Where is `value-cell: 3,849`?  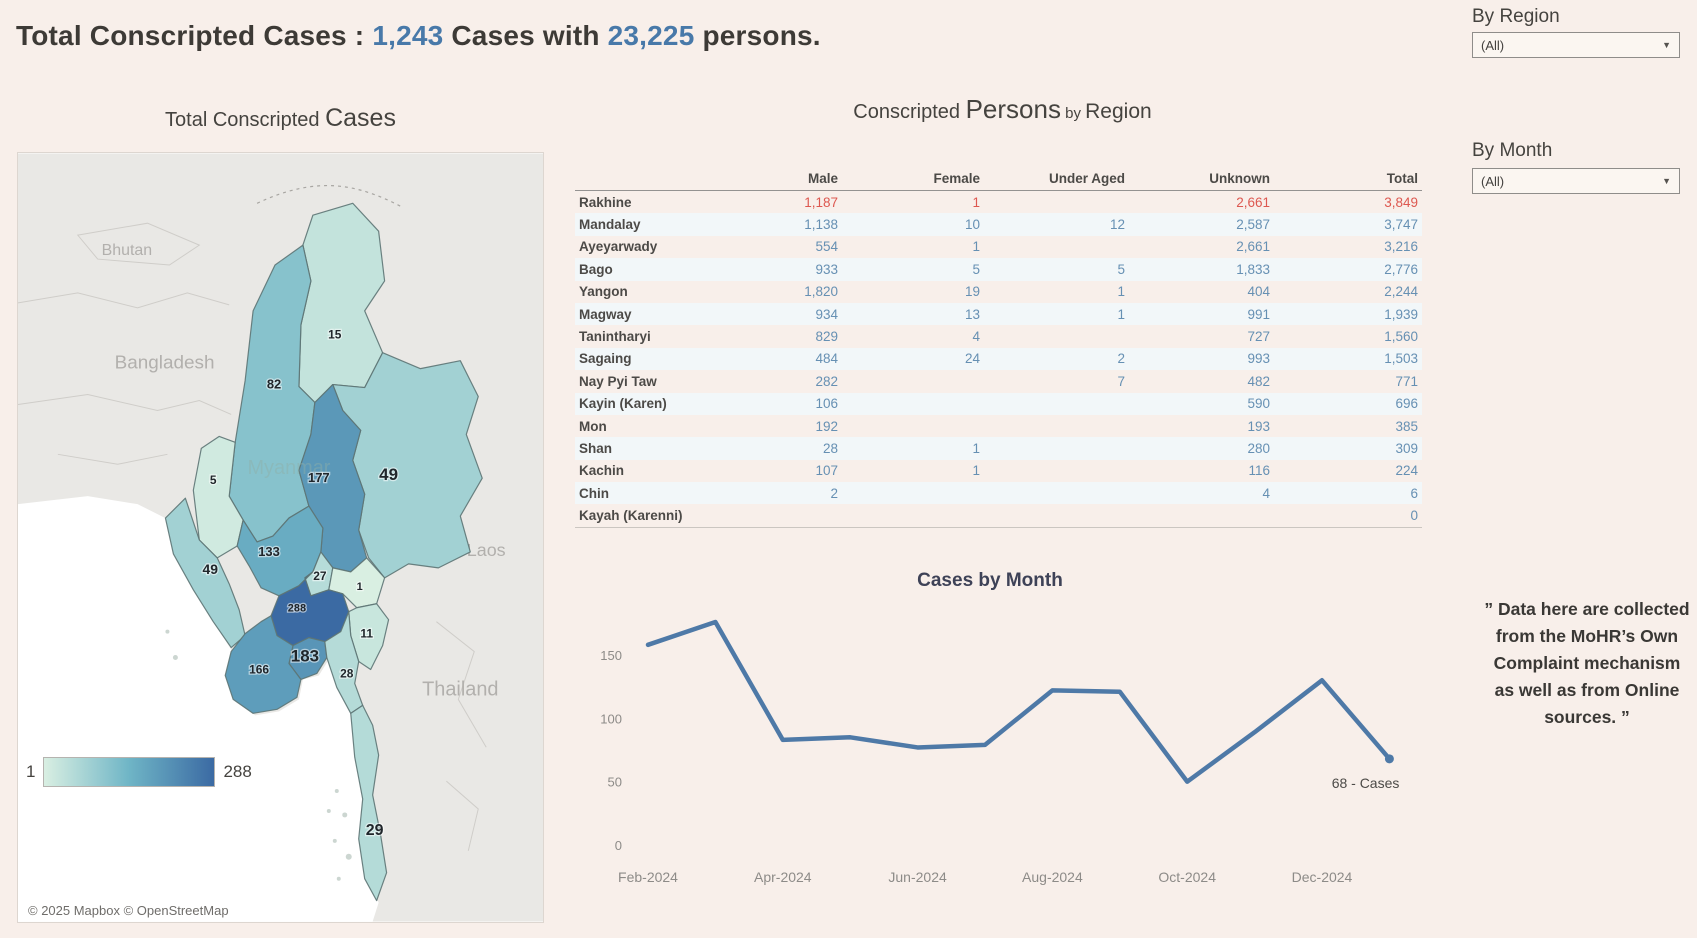
value-cell: 3,849 is located at coordinates (1401, 202).